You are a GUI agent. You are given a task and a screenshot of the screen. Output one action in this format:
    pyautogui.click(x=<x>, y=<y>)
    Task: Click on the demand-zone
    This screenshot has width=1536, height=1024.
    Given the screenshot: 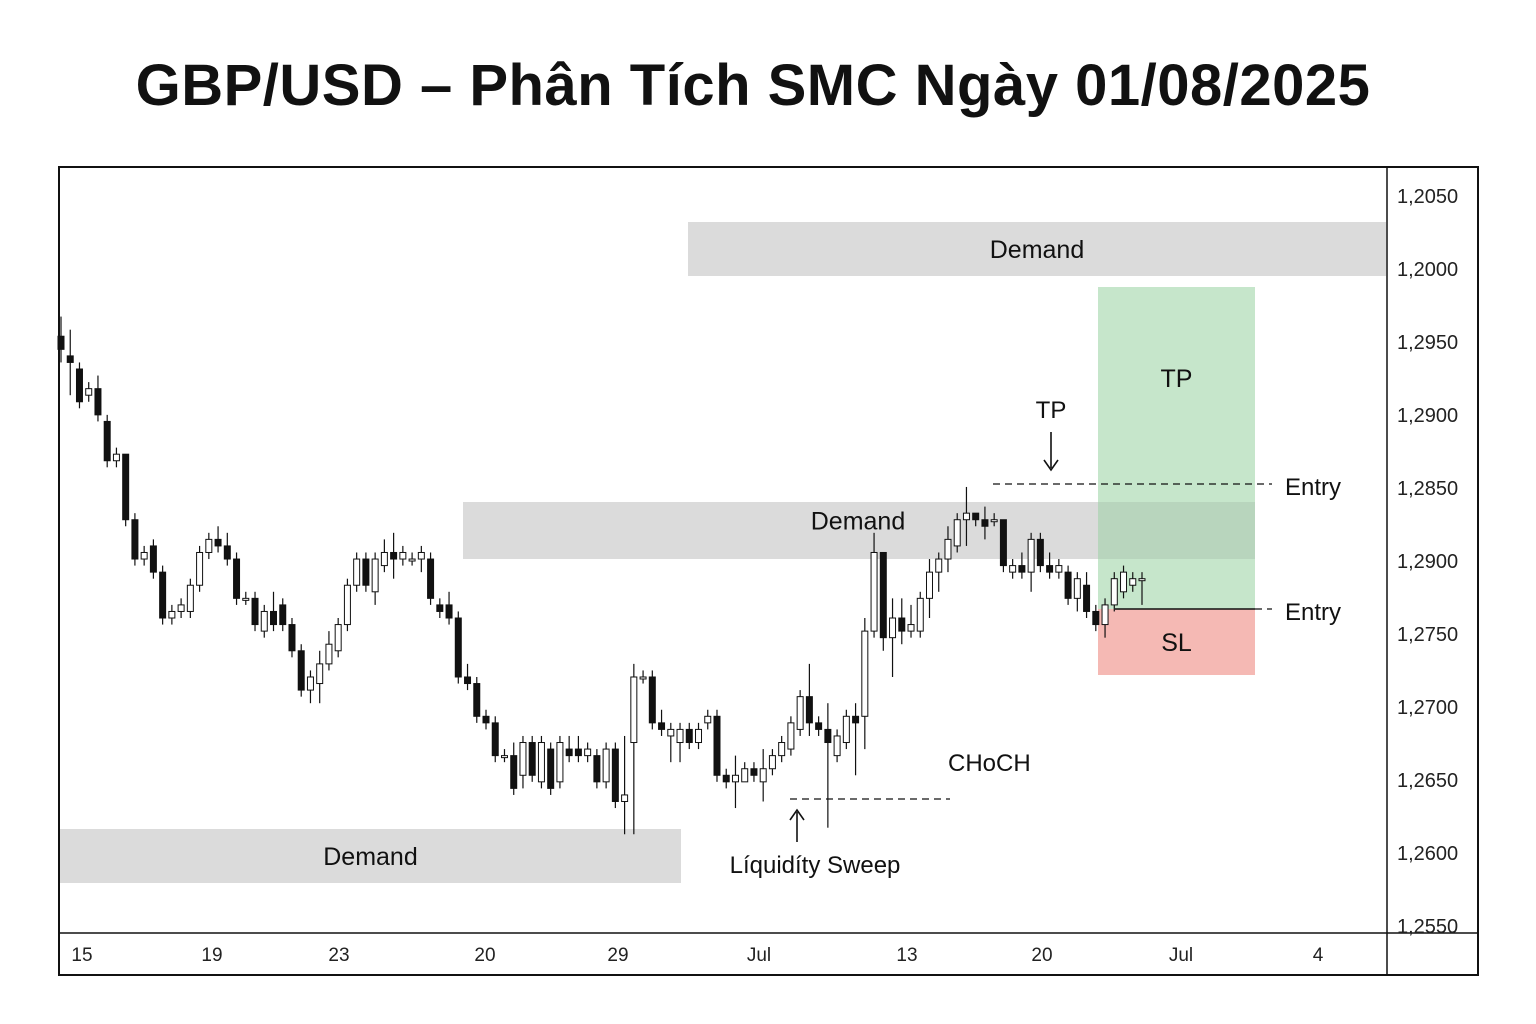 What is the action you would take?
    pyautogui.click(x=1037, y=249)
    